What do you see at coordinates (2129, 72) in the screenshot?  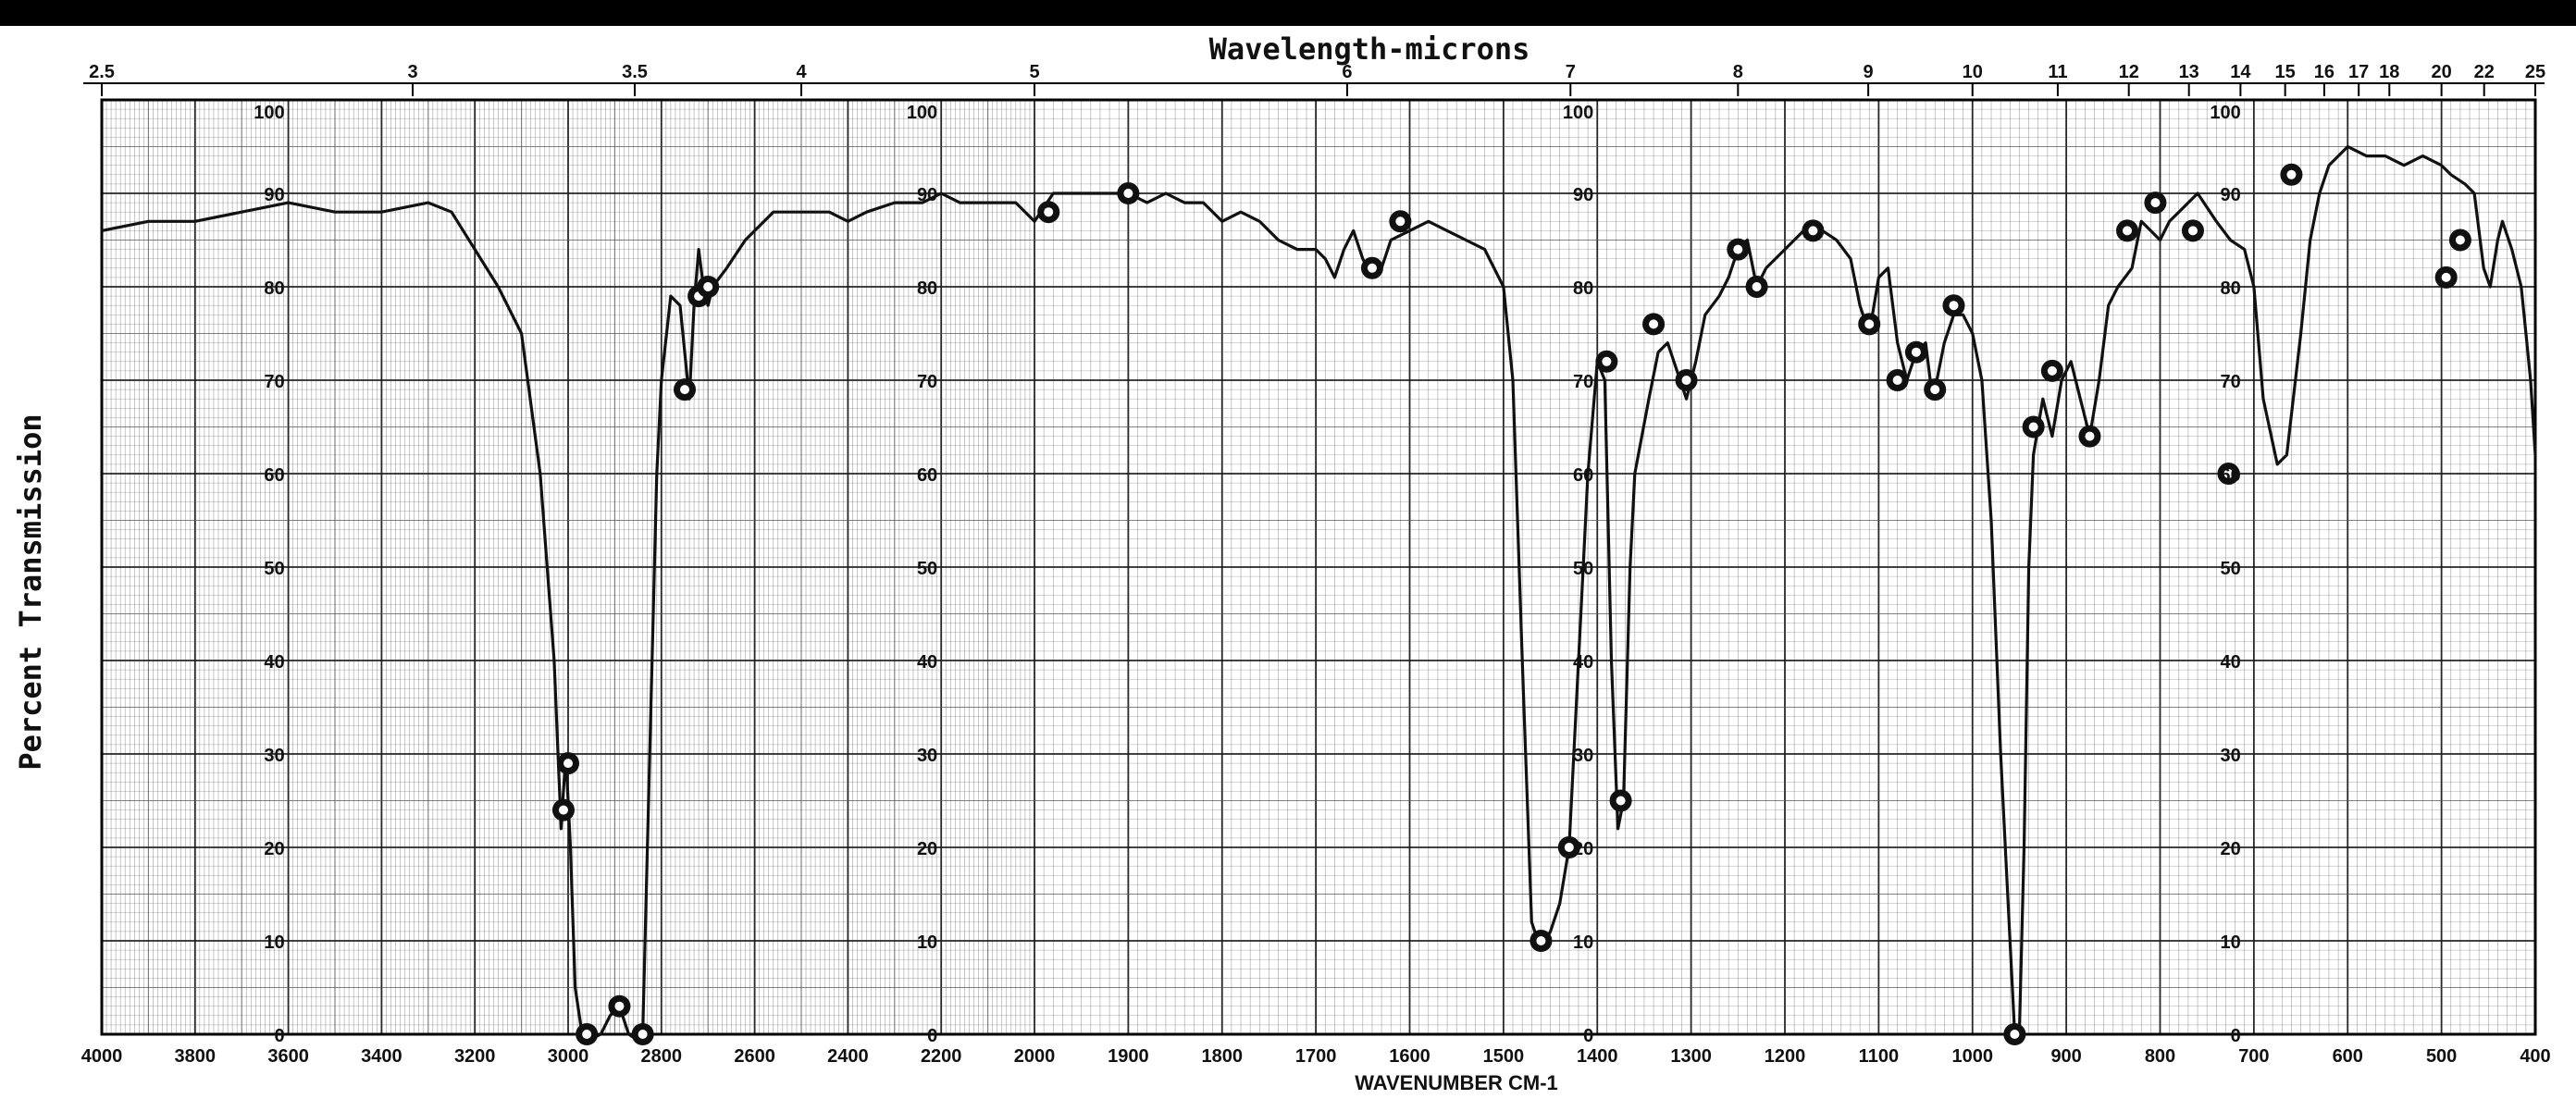 I see `top-tick-label: 12` at bounding box center [2129, 72].